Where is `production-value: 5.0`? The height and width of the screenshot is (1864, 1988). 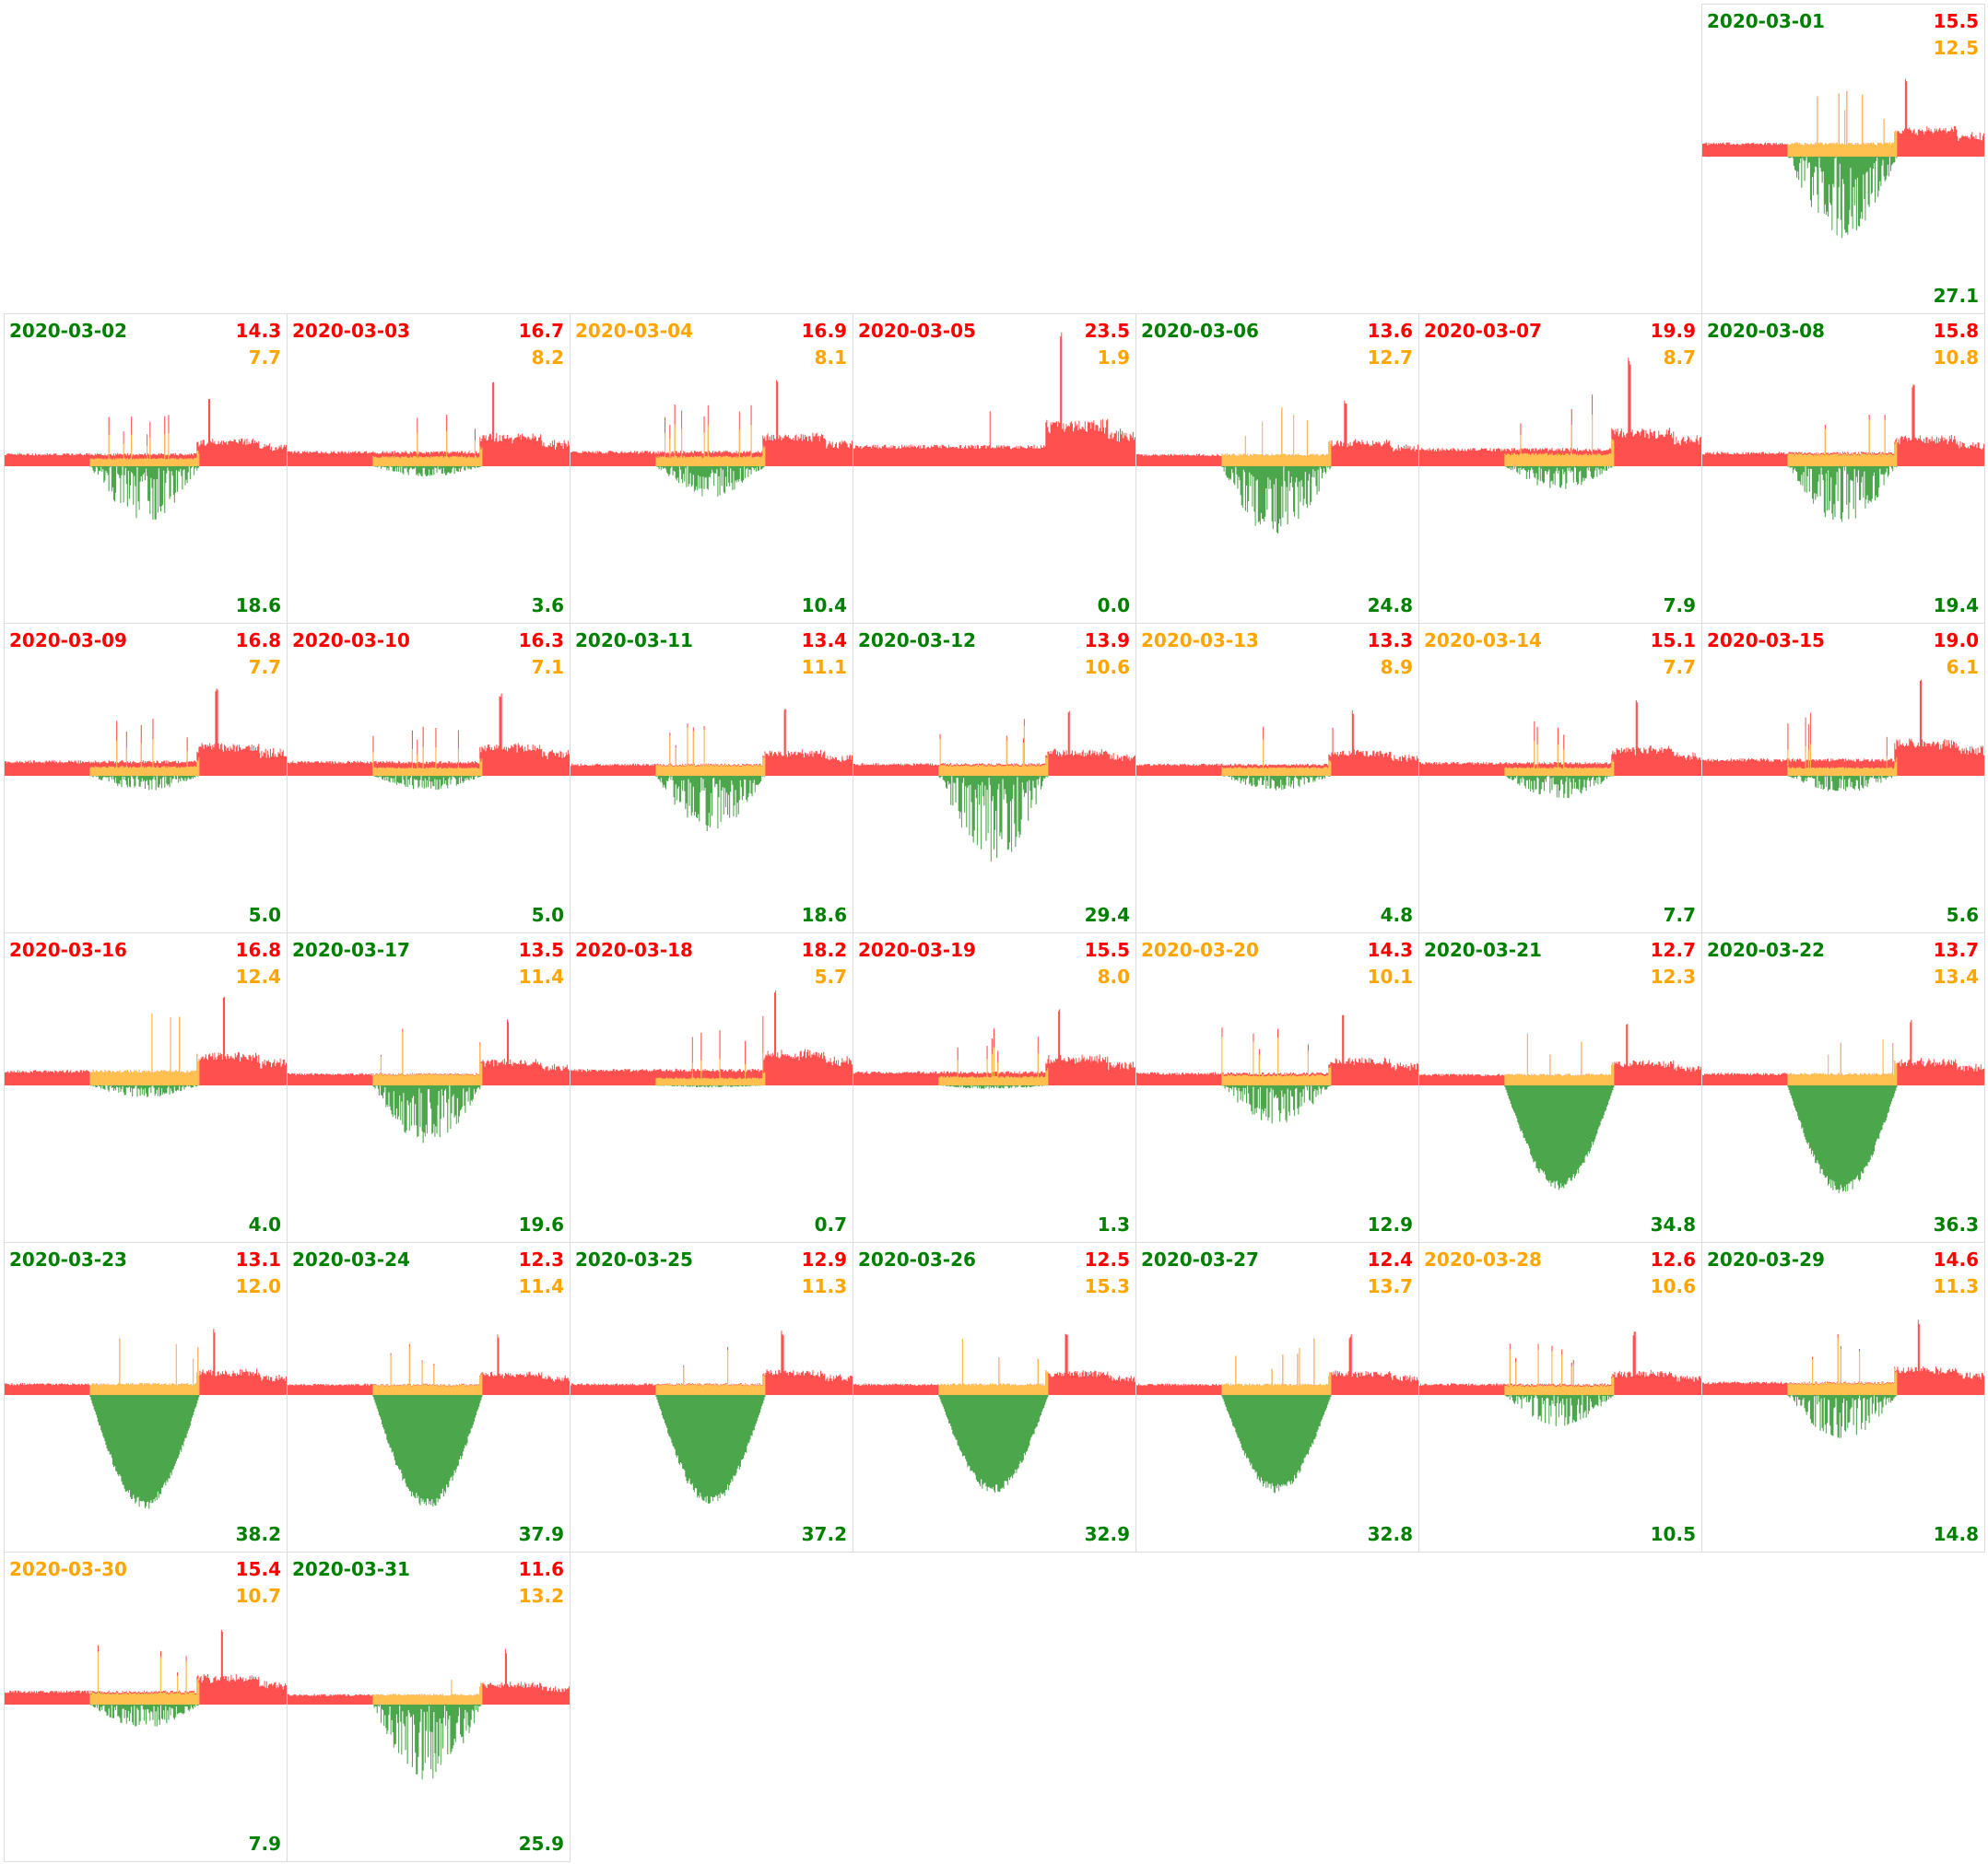 production-value: 5.0 is located at coordinates (264, 915).